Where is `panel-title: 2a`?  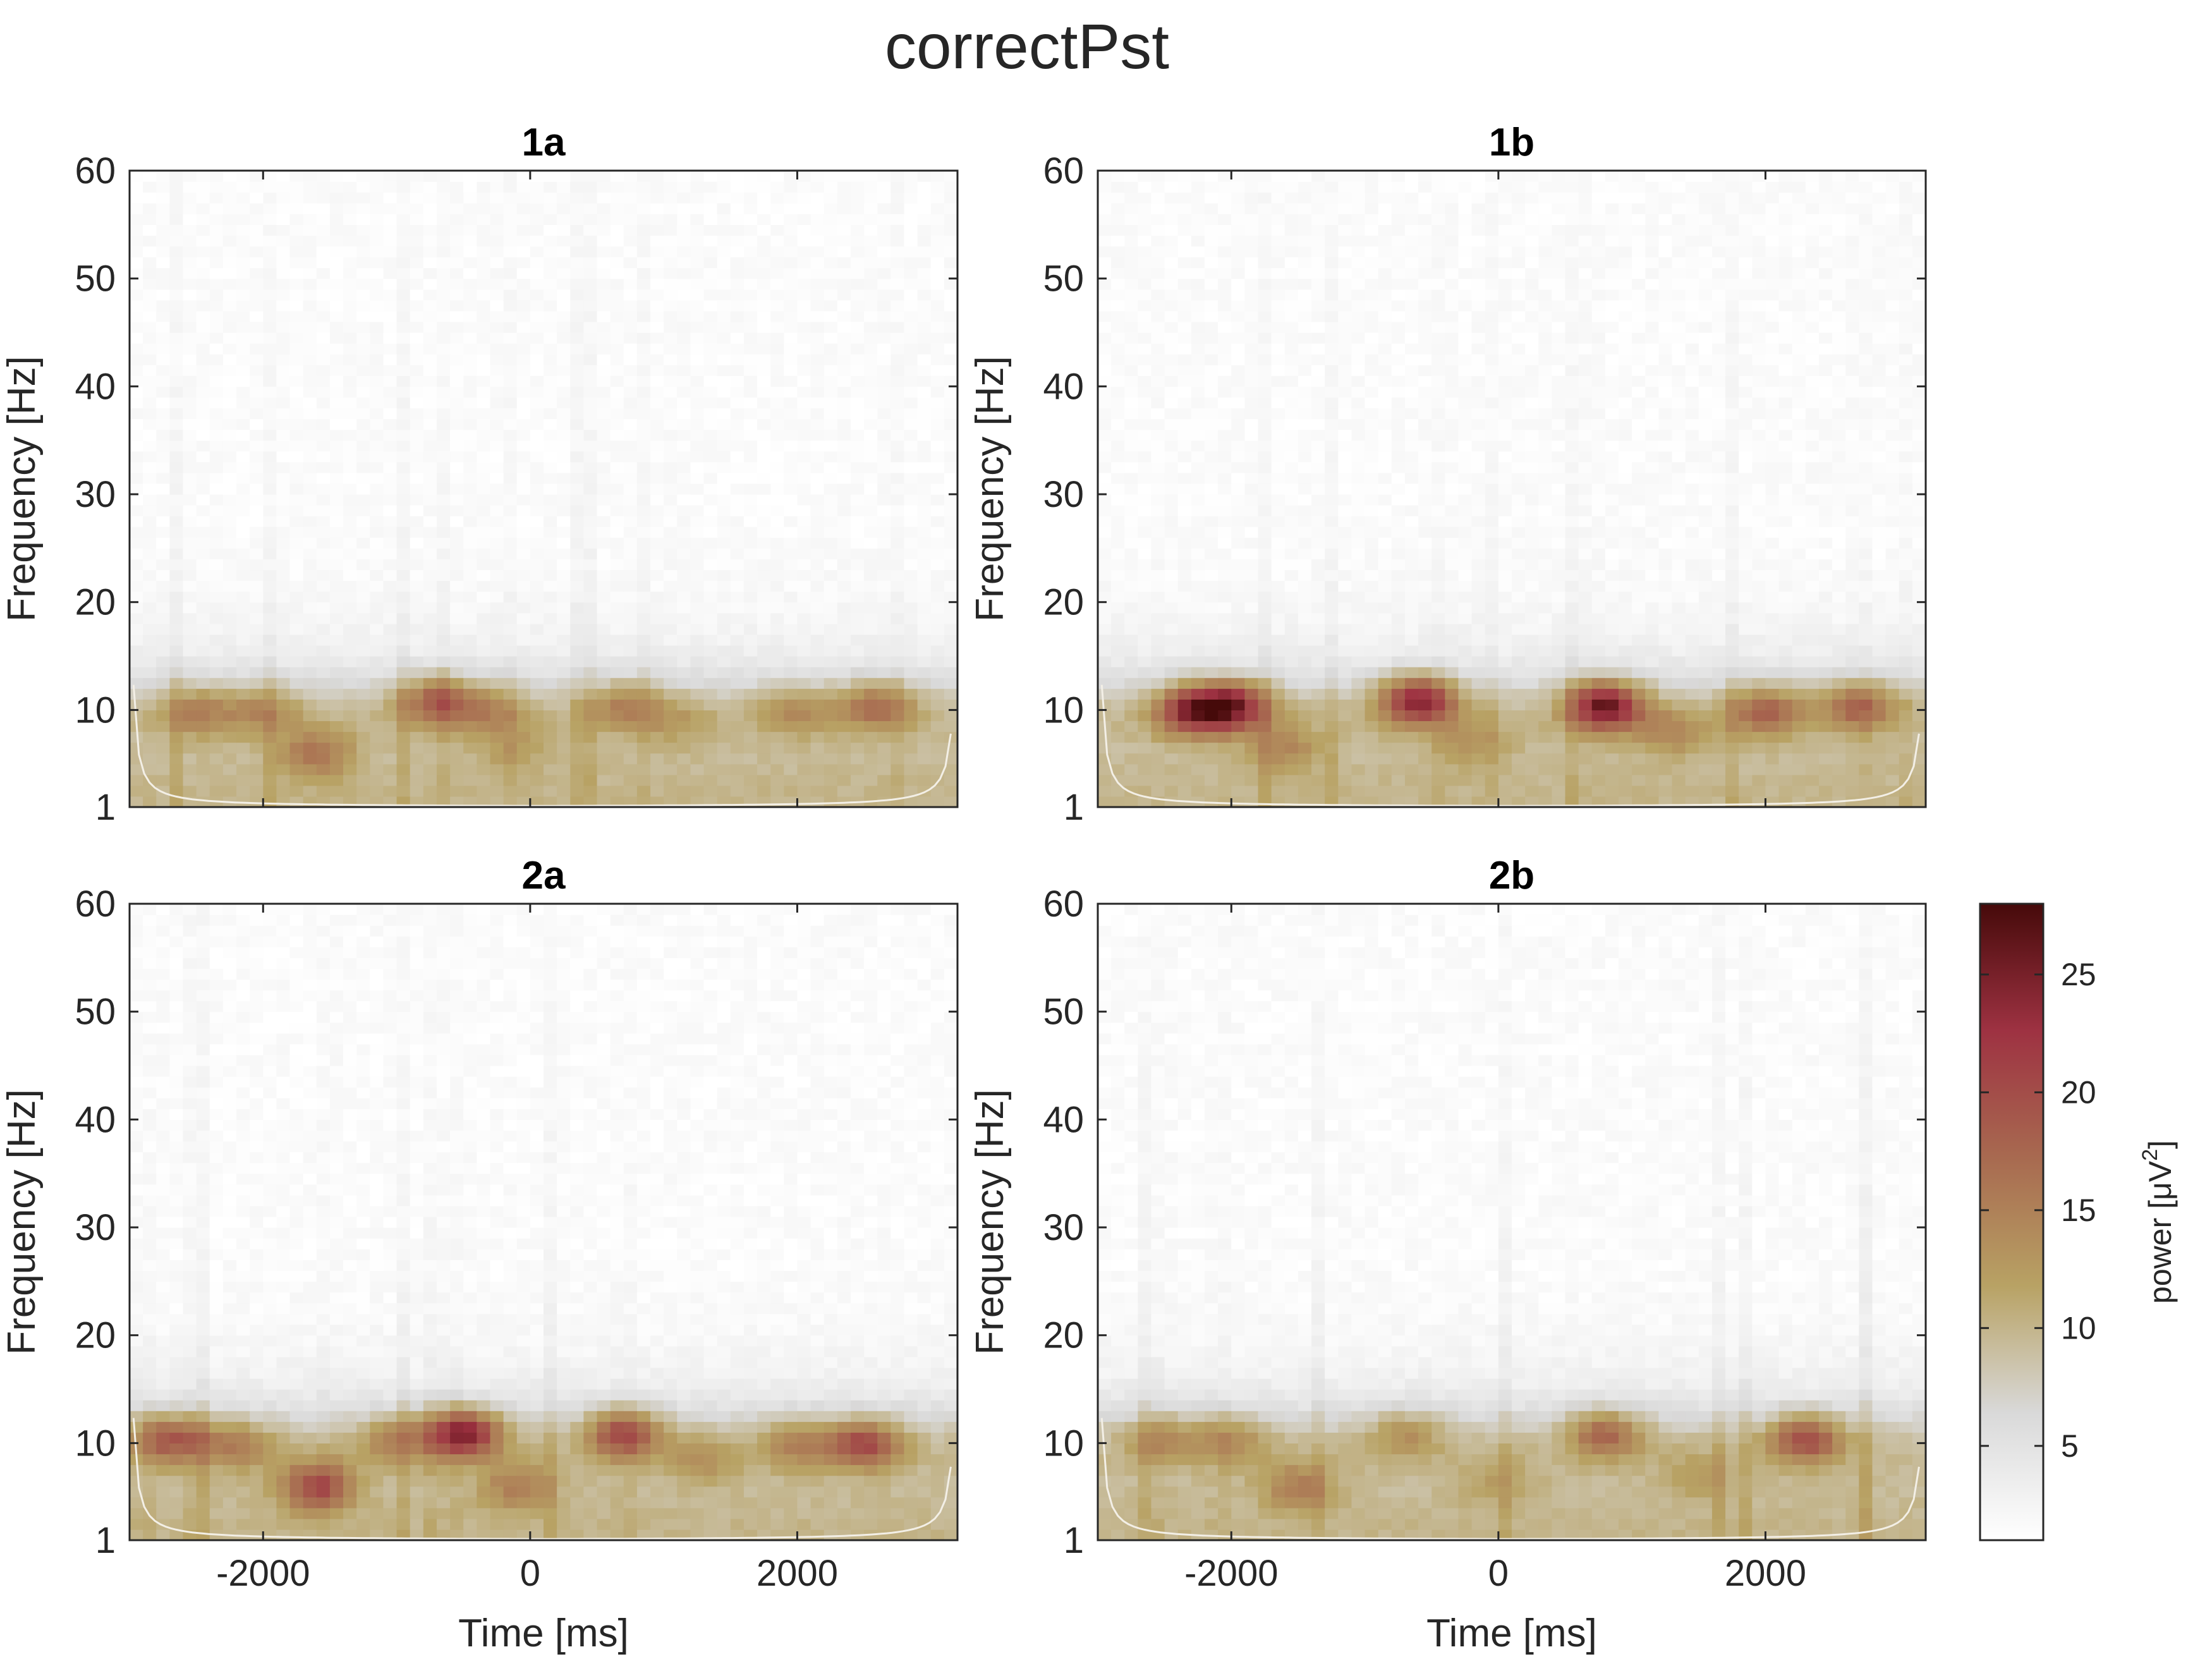 panel-title: 2a is located at coordinates (544, 875).